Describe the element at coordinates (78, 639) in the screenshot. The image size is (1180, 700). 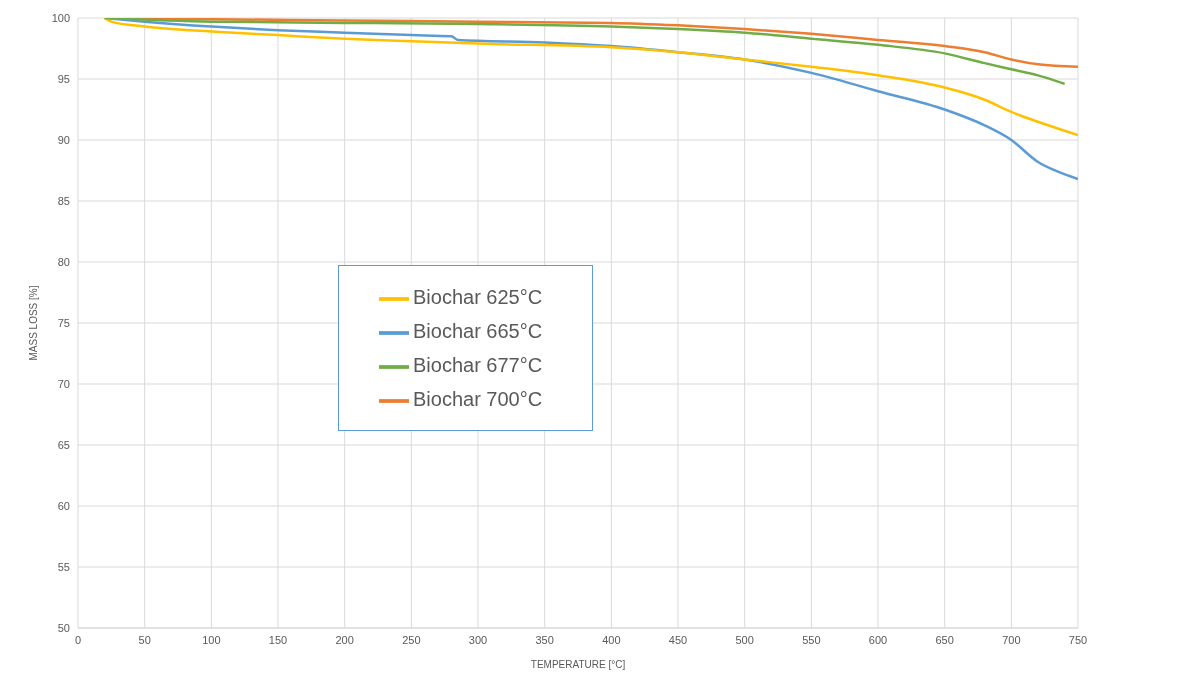
I see `x-tick-label: 0` at that location.